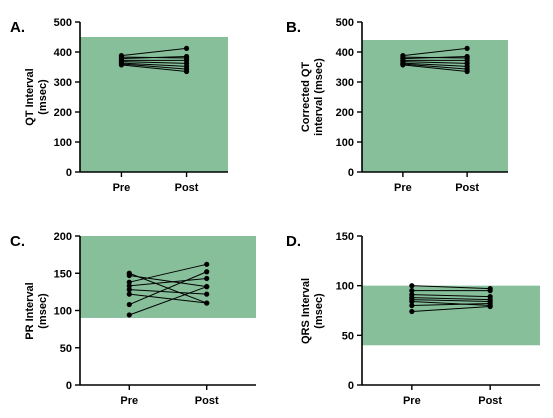 The width and height of the screenshot is (553, 418). Describe the element at coordinates (422, 105) in the screenshot. I see `panel-b-plot: 0 100 200 300 400 500 Pre Post` at that location.